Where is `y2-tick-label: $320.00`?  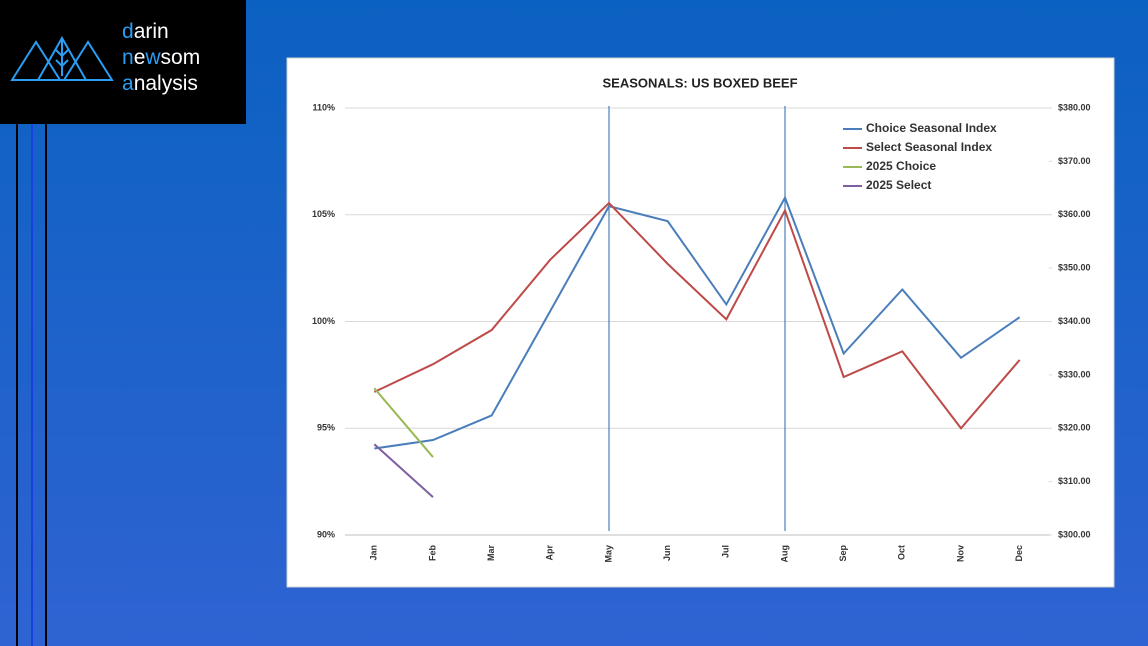
y2-tick-label: $320.00 is located at coordinates (1074, 428).